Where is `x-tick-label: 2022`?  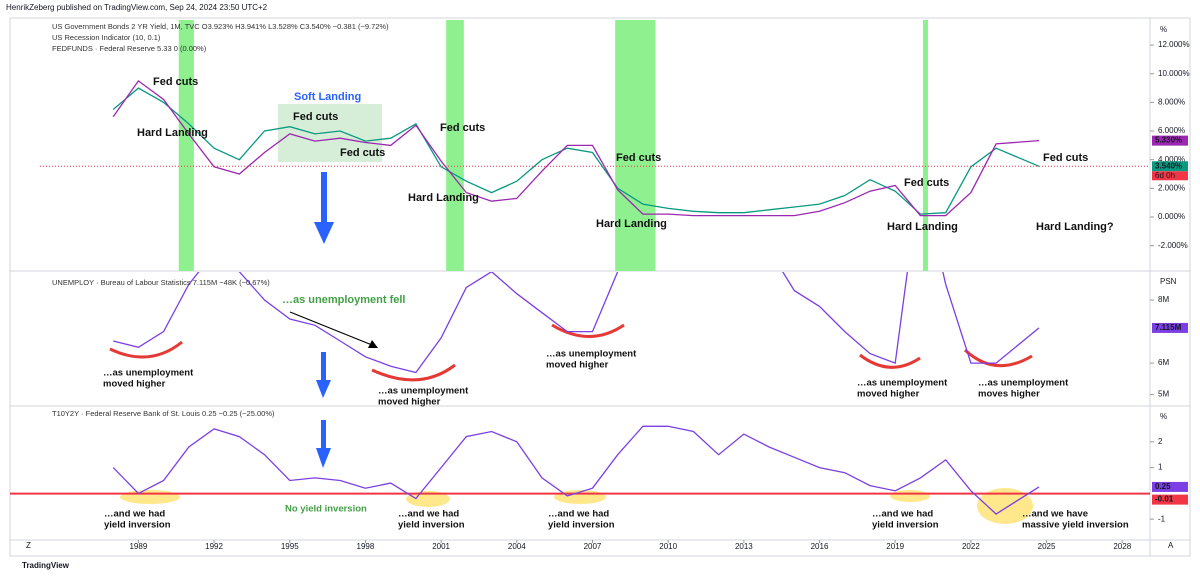
x-tick-label: 2022 is located at coordinates (971, 546).